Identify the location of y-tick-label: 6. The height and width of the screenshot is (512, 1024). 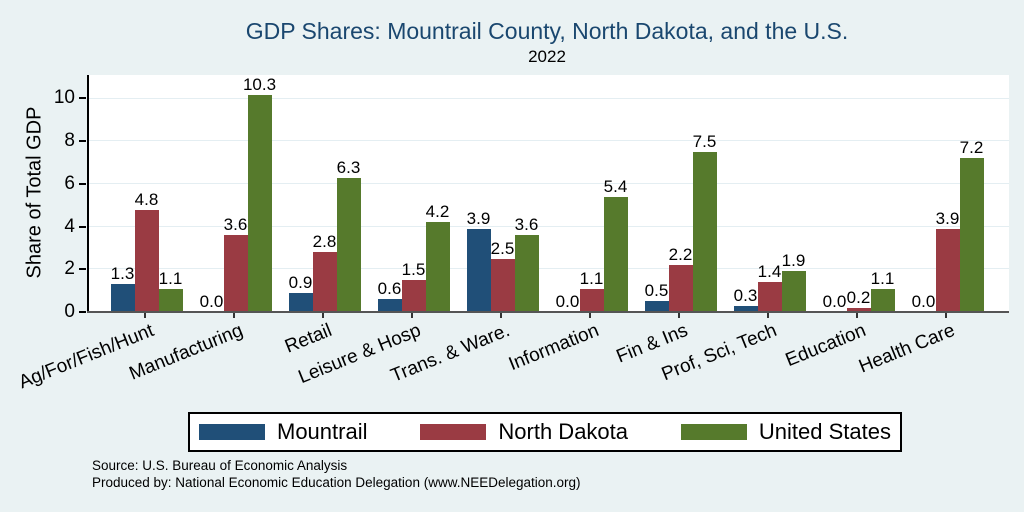
(69, 183).